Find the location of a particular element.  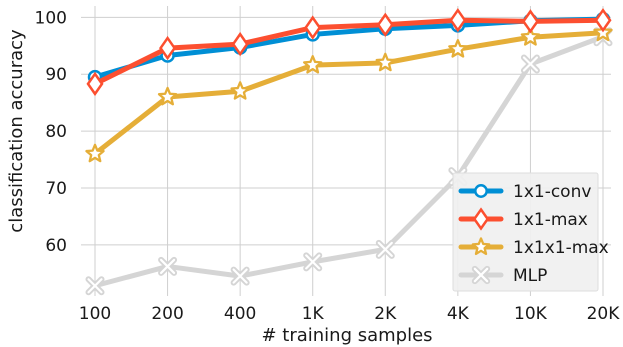

legend-item: 1x1-conv is located at coordinates (524, 192).